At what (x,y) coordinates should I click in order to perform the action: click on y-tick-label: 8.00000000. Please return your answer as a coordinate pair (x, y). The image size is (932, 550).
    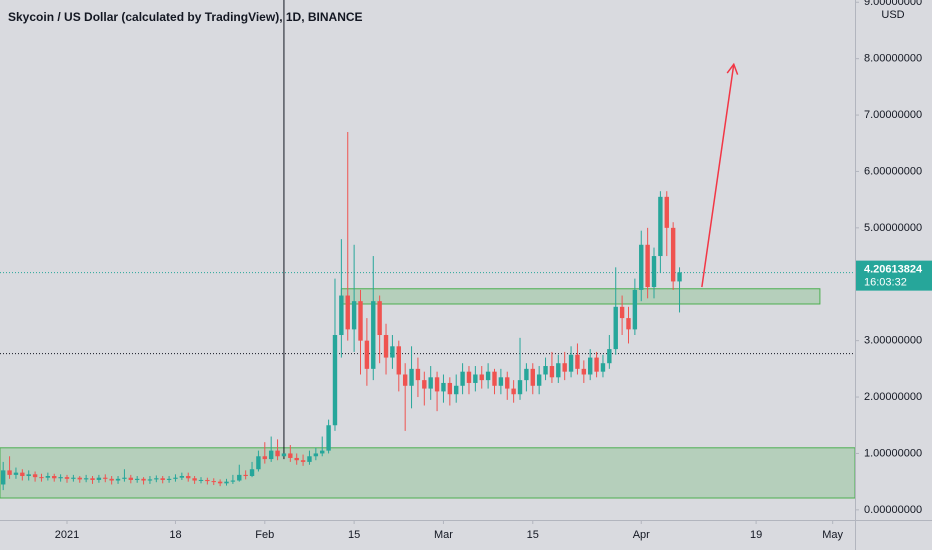
    Looking at the image, I should click on (893, 59).